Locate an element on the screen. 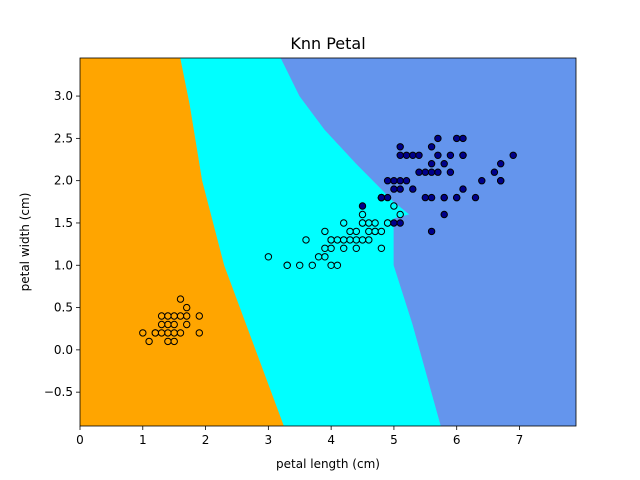  x-tick-label: 2 is located at coordinates (206, 440).